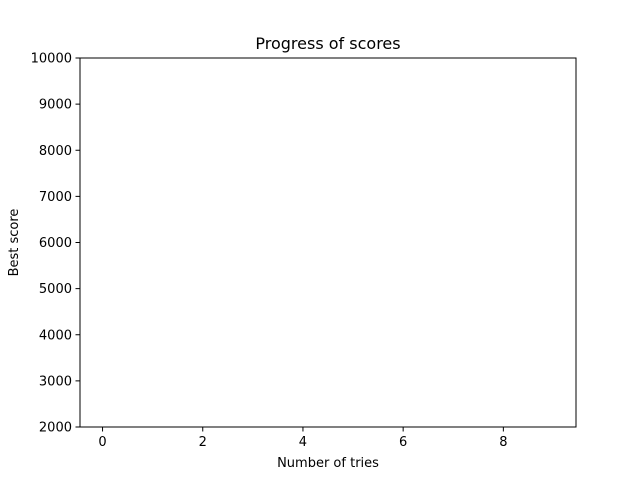 This screenshot has width=640, height=480. I want to click on x-tick-label: 4, so click(303, 442).